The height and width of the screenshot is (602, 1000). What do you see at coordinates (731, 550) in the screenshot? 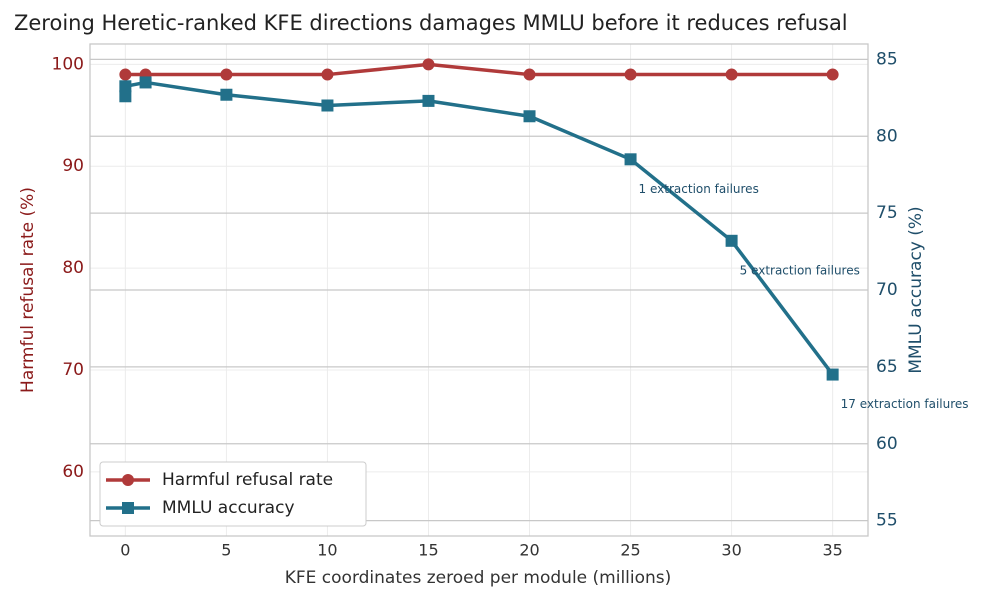
I see `x-tick-label: 30` at bounding box center [731, 550].